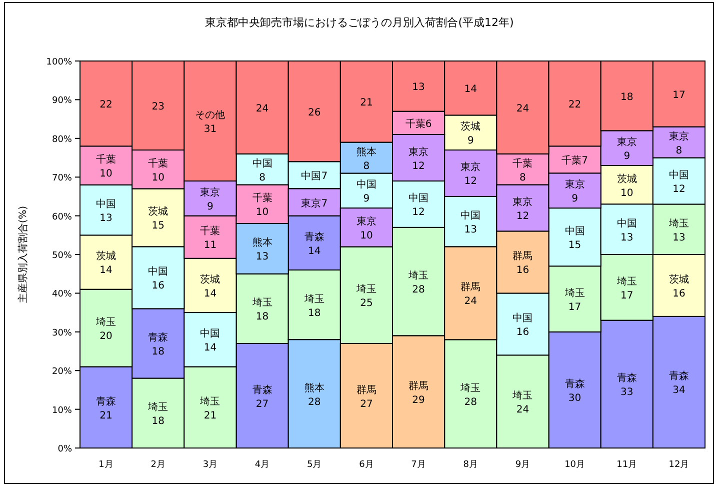 This screenshot has width=719, height=487. What do you see at coordinates (627, 465) in the screenshot?
I see `x-tick-label: 11月` at bounding box center [627, 465].